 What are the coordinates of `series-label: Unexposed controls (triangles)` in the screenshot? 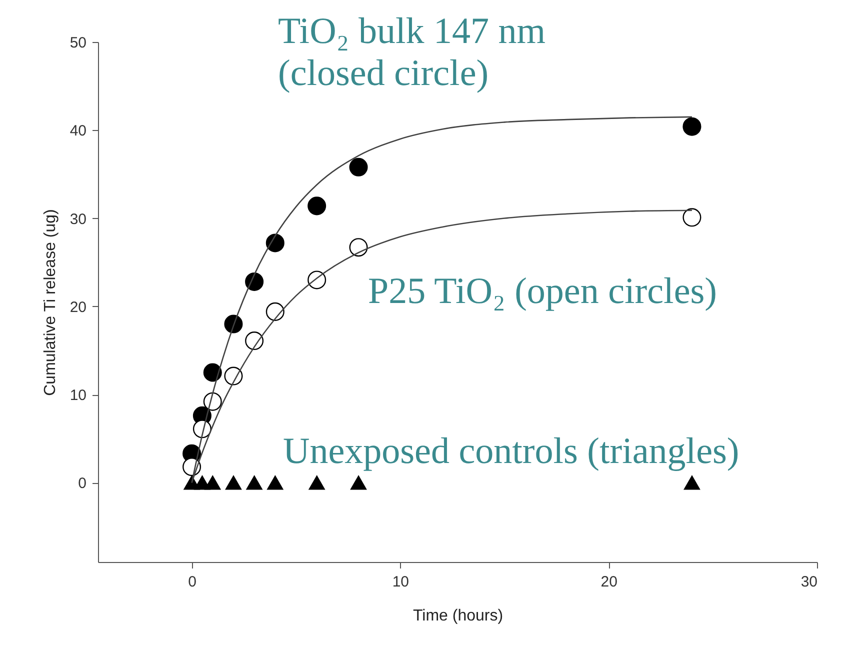 It's located at (511, 451).